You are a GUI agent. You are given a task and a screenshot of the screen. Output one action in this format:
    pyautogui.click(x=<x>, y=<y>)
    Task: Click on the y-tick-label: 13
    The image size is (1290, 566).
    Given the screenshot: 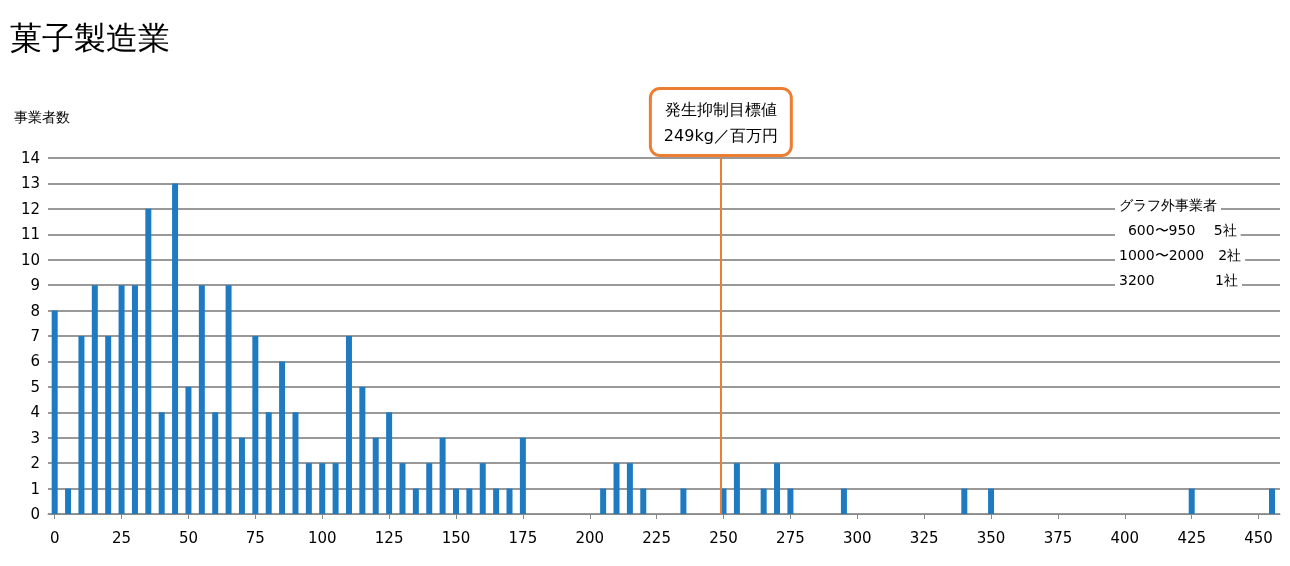 What is the action you would take?
    pyautogui.click(x=30, y=183)
    